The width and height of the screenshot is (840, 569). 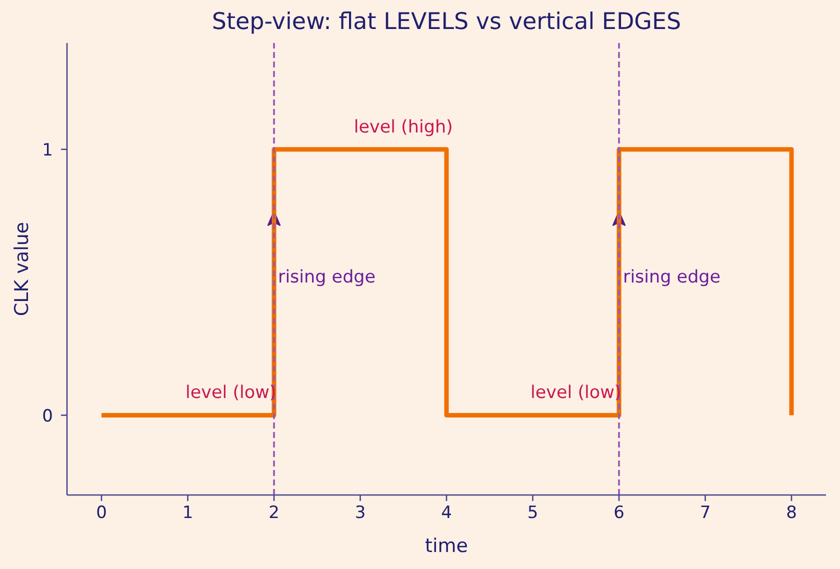 What do you see at coordinates (791, 513) in the screenshot?
I see `x-tick-label: 8` at bounding box center [791, 513].